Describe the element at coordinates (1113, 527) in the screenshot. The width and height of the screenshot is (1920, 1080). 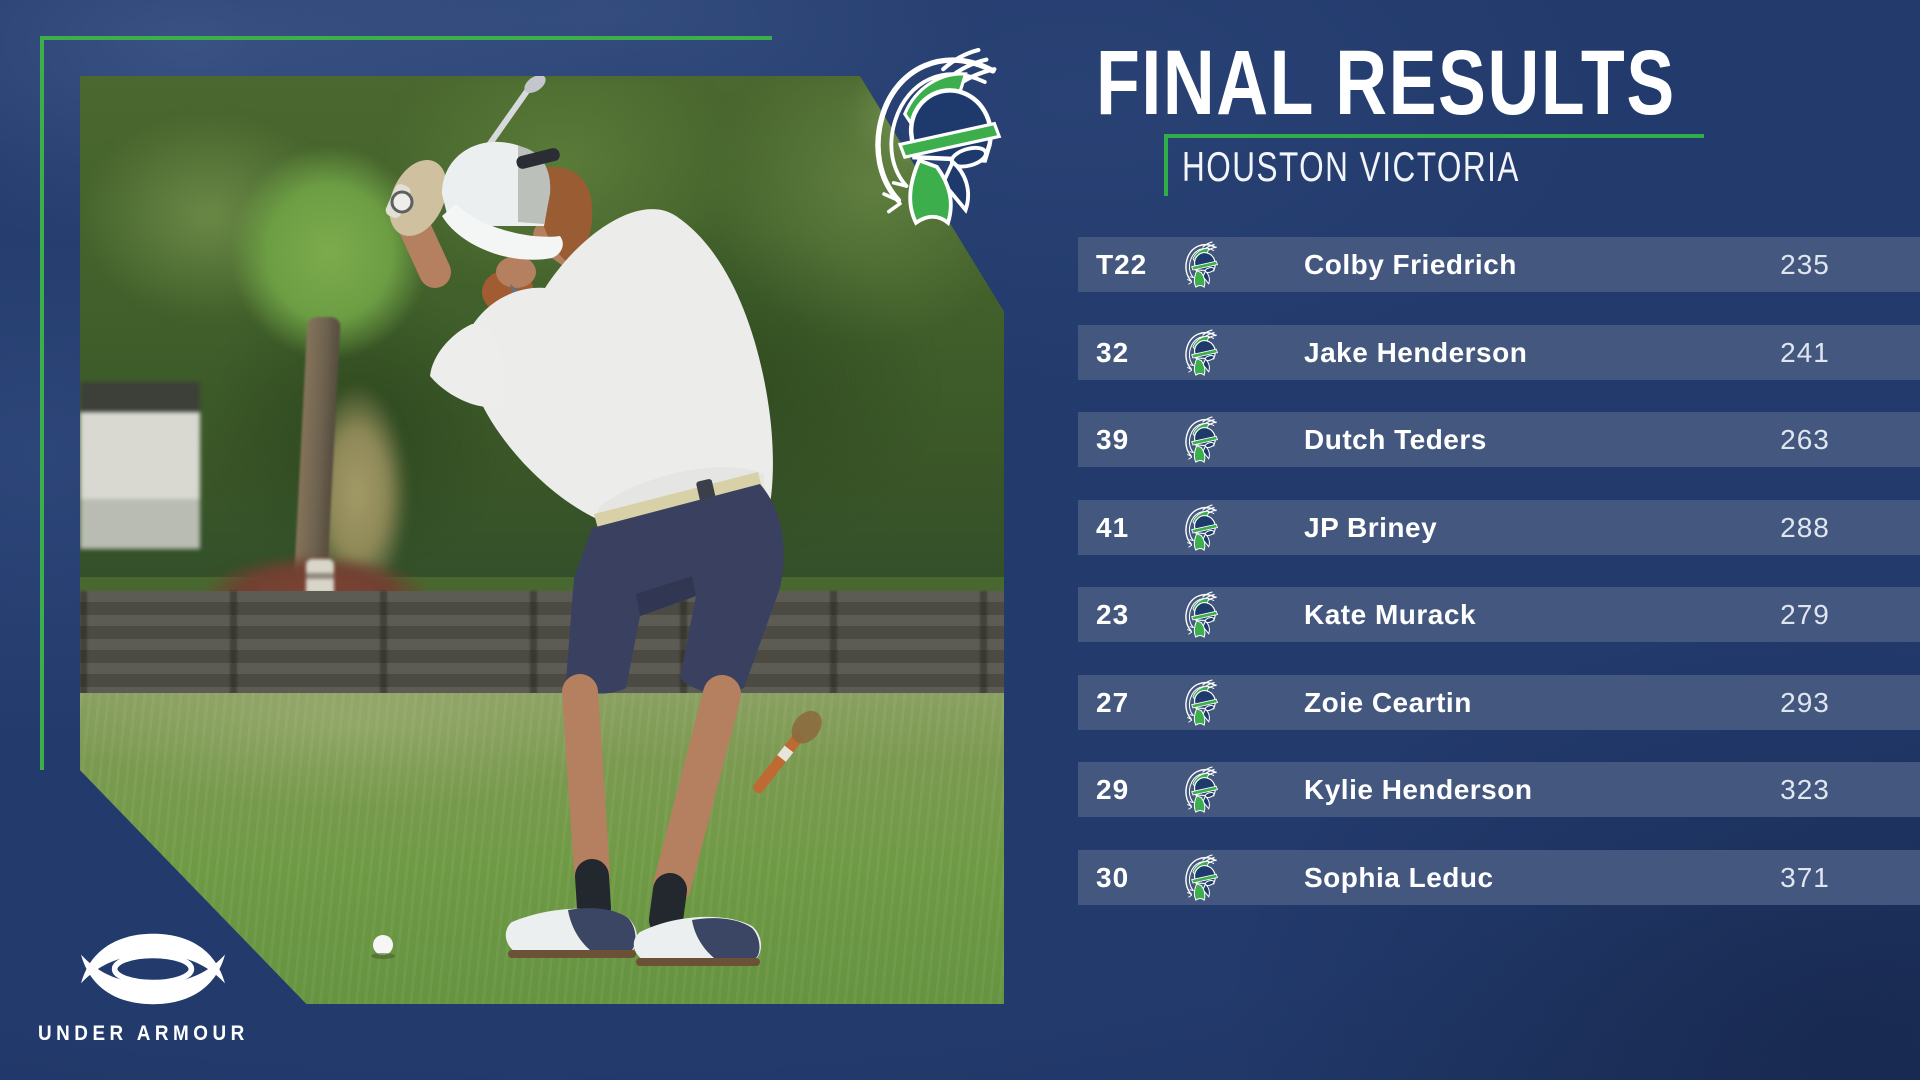
I see `rank-label: 41` at that location.